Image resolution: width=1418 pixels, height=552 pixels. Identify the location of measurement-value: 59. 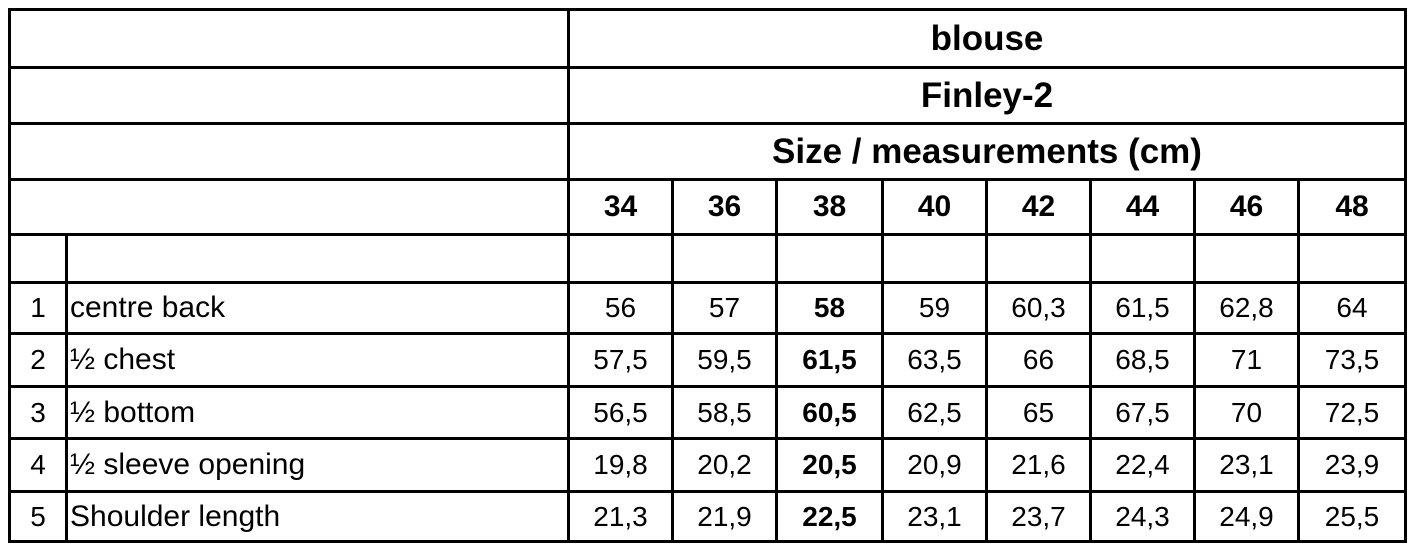
(934, 308).